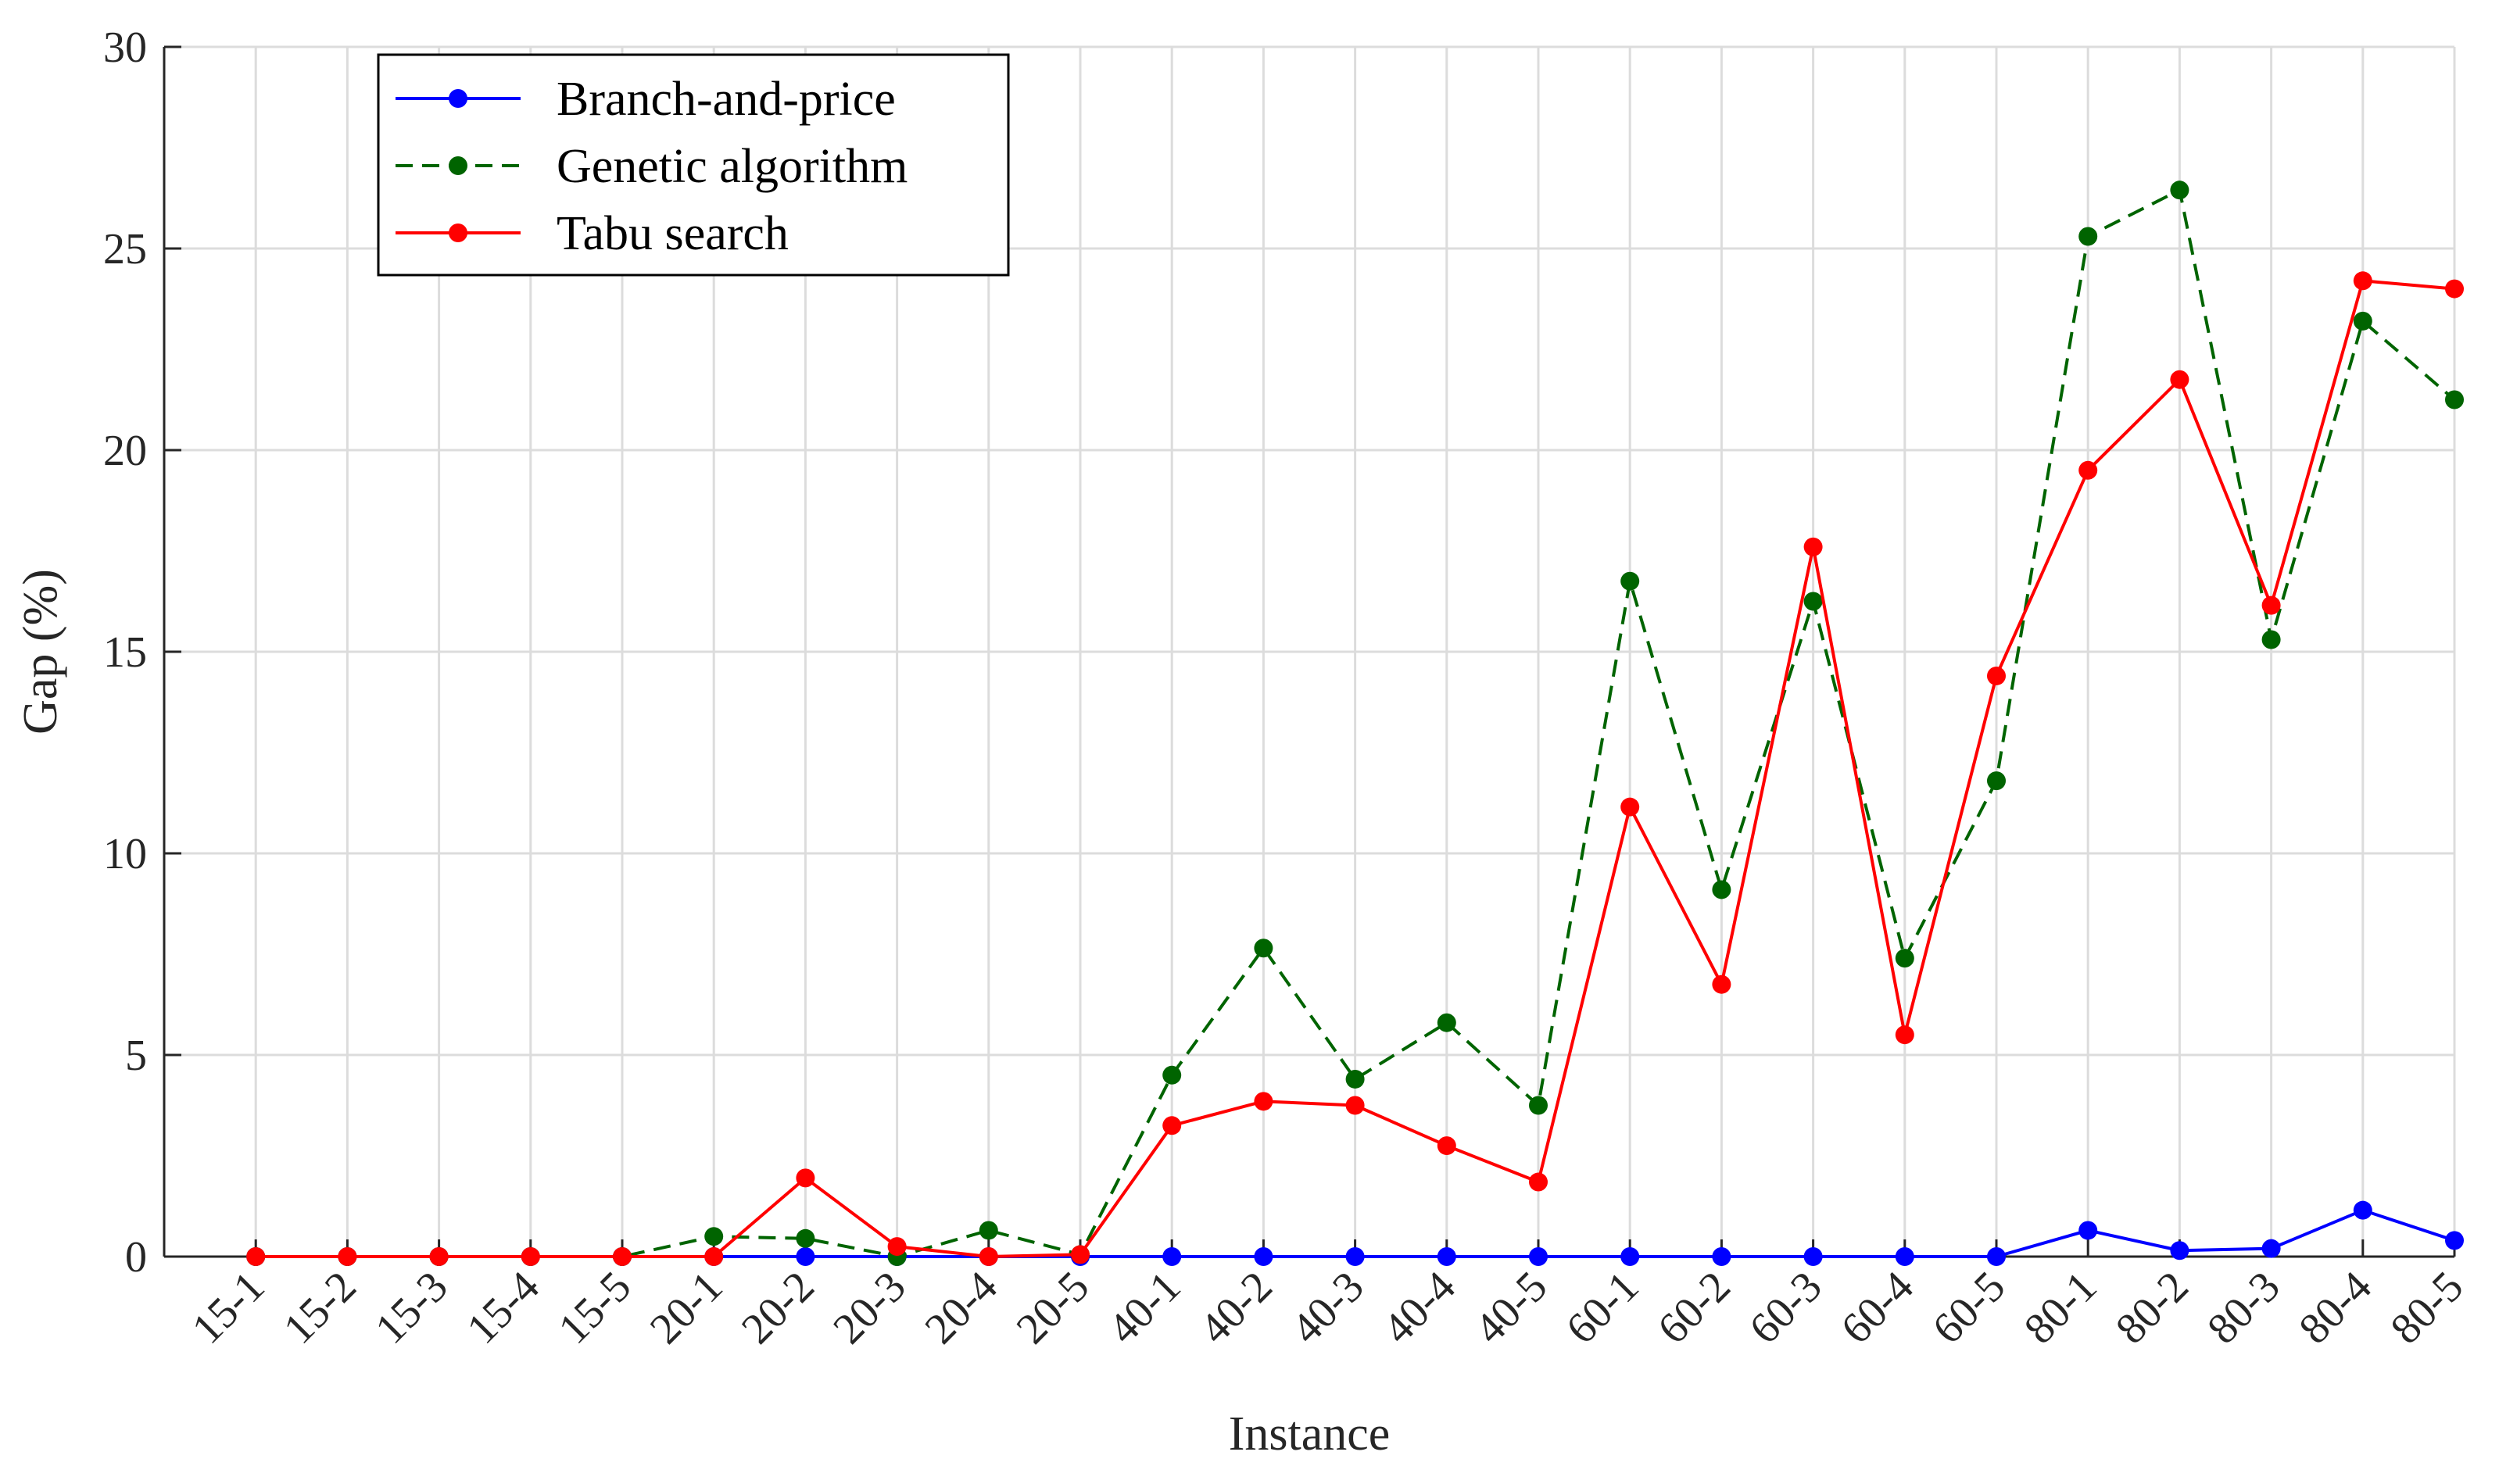  What do you see at coordinates (1327, 1307) in the screenshot?
I see `x-tick-label: 40-3` at bounding box center [1327, 1307].